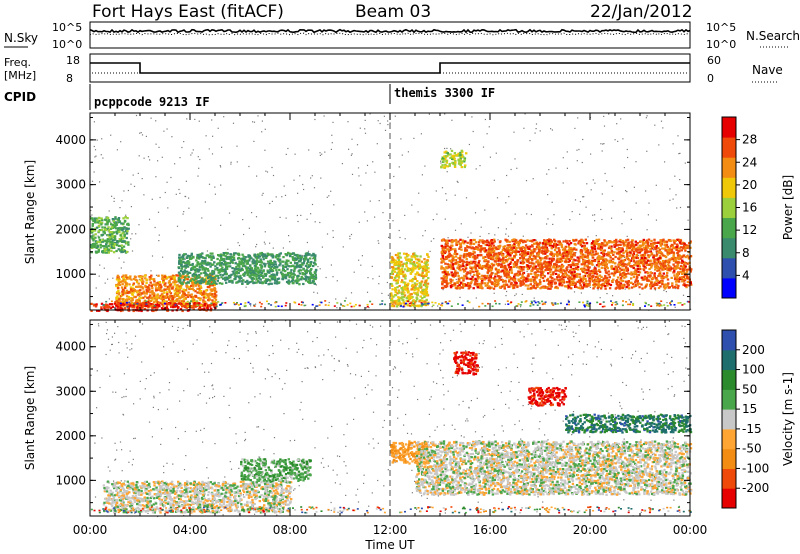 Image resolution: width=800 pixels, height=554 pixels. I want to click on date-label: 22/Jan/2012, so click(641, 12).